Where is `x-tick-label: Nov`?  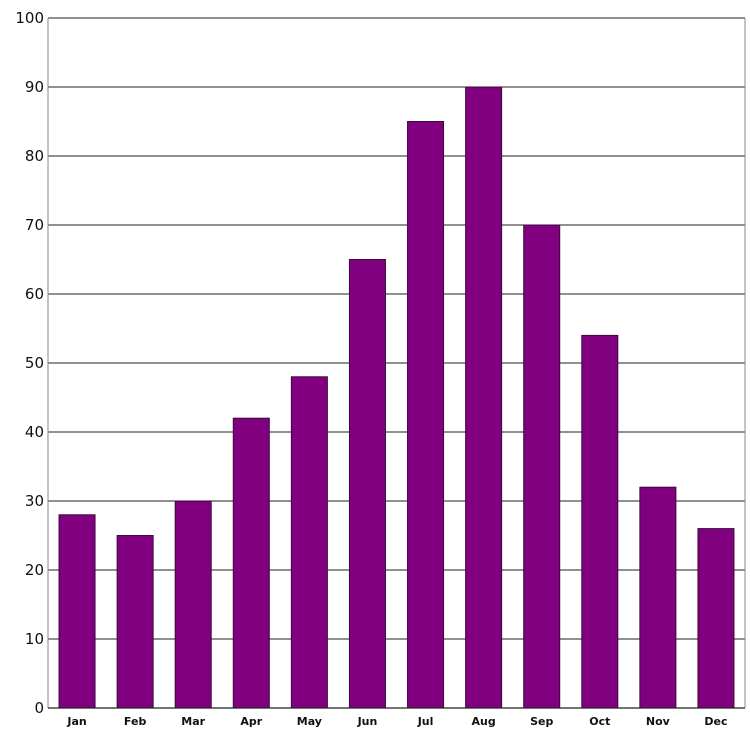
x-tick-label: Nov is located at coordinates (658, 721).